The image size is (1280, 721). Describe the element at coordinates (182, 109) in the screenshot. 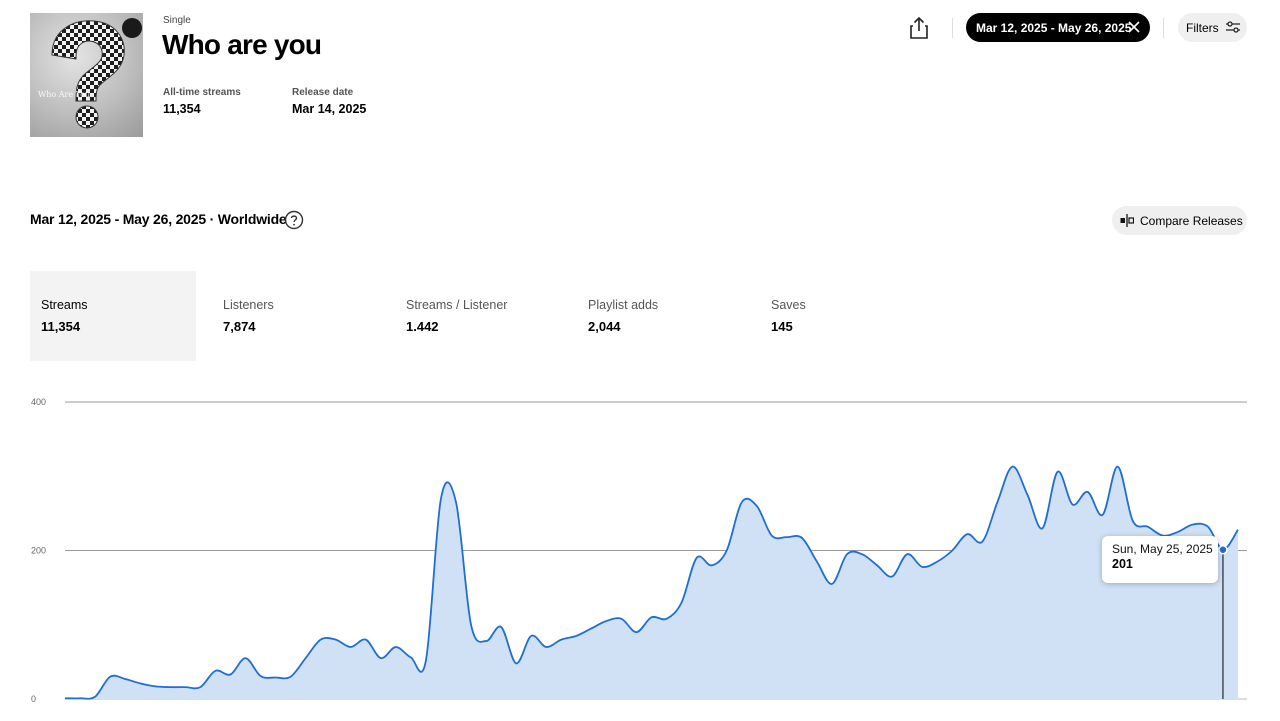

I see `all-time-streams-value: 11,354` at that location.